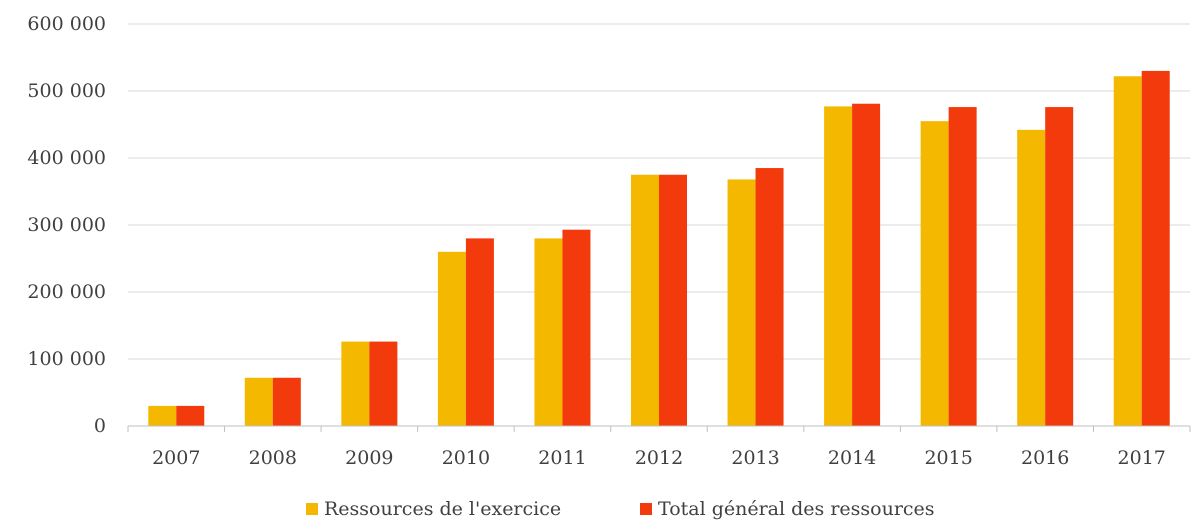 The width and height of the screenshot is (1195, 526). I want to click on x-tick-label: 2010, so click(466, 458).